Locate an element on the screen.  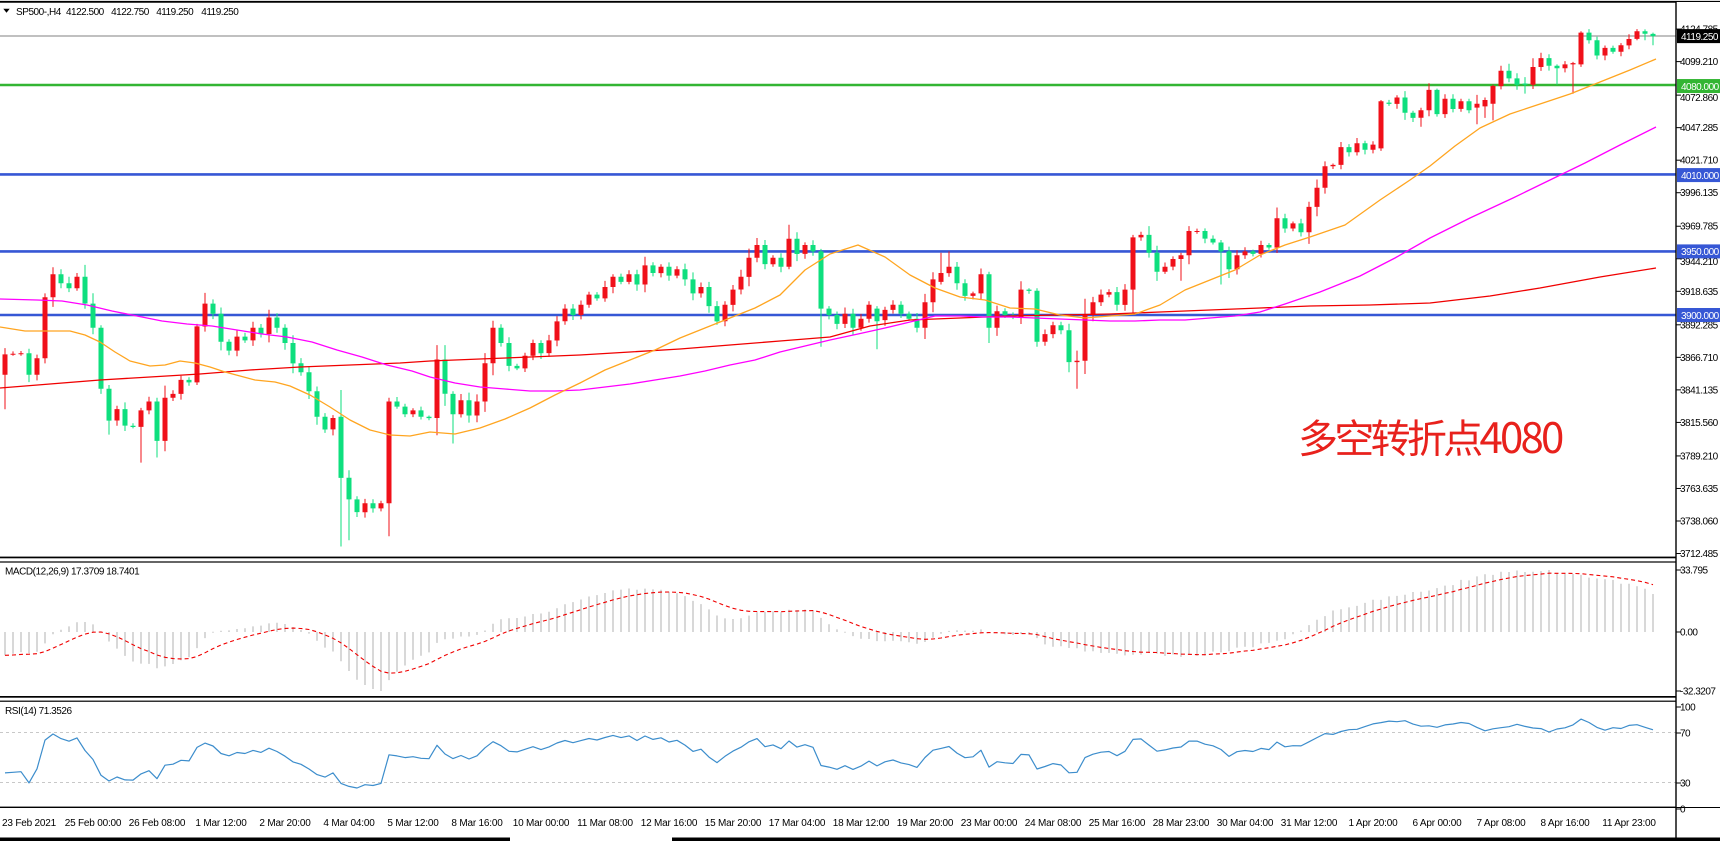
svg-text: 6 Apr 00:00 is located at coordinates (1438, 823).